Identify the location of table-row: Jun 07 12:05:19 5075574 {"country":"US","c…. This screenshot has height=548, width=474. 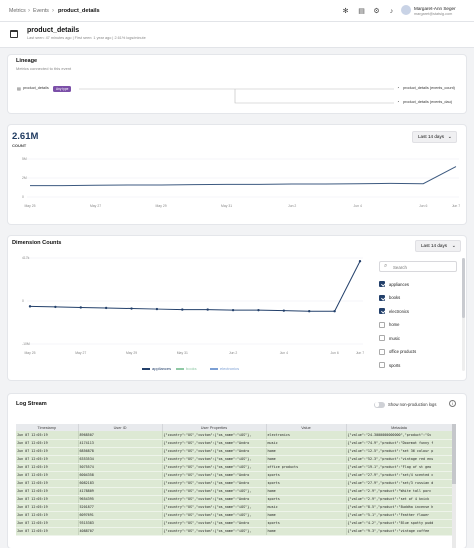
(234, 467).